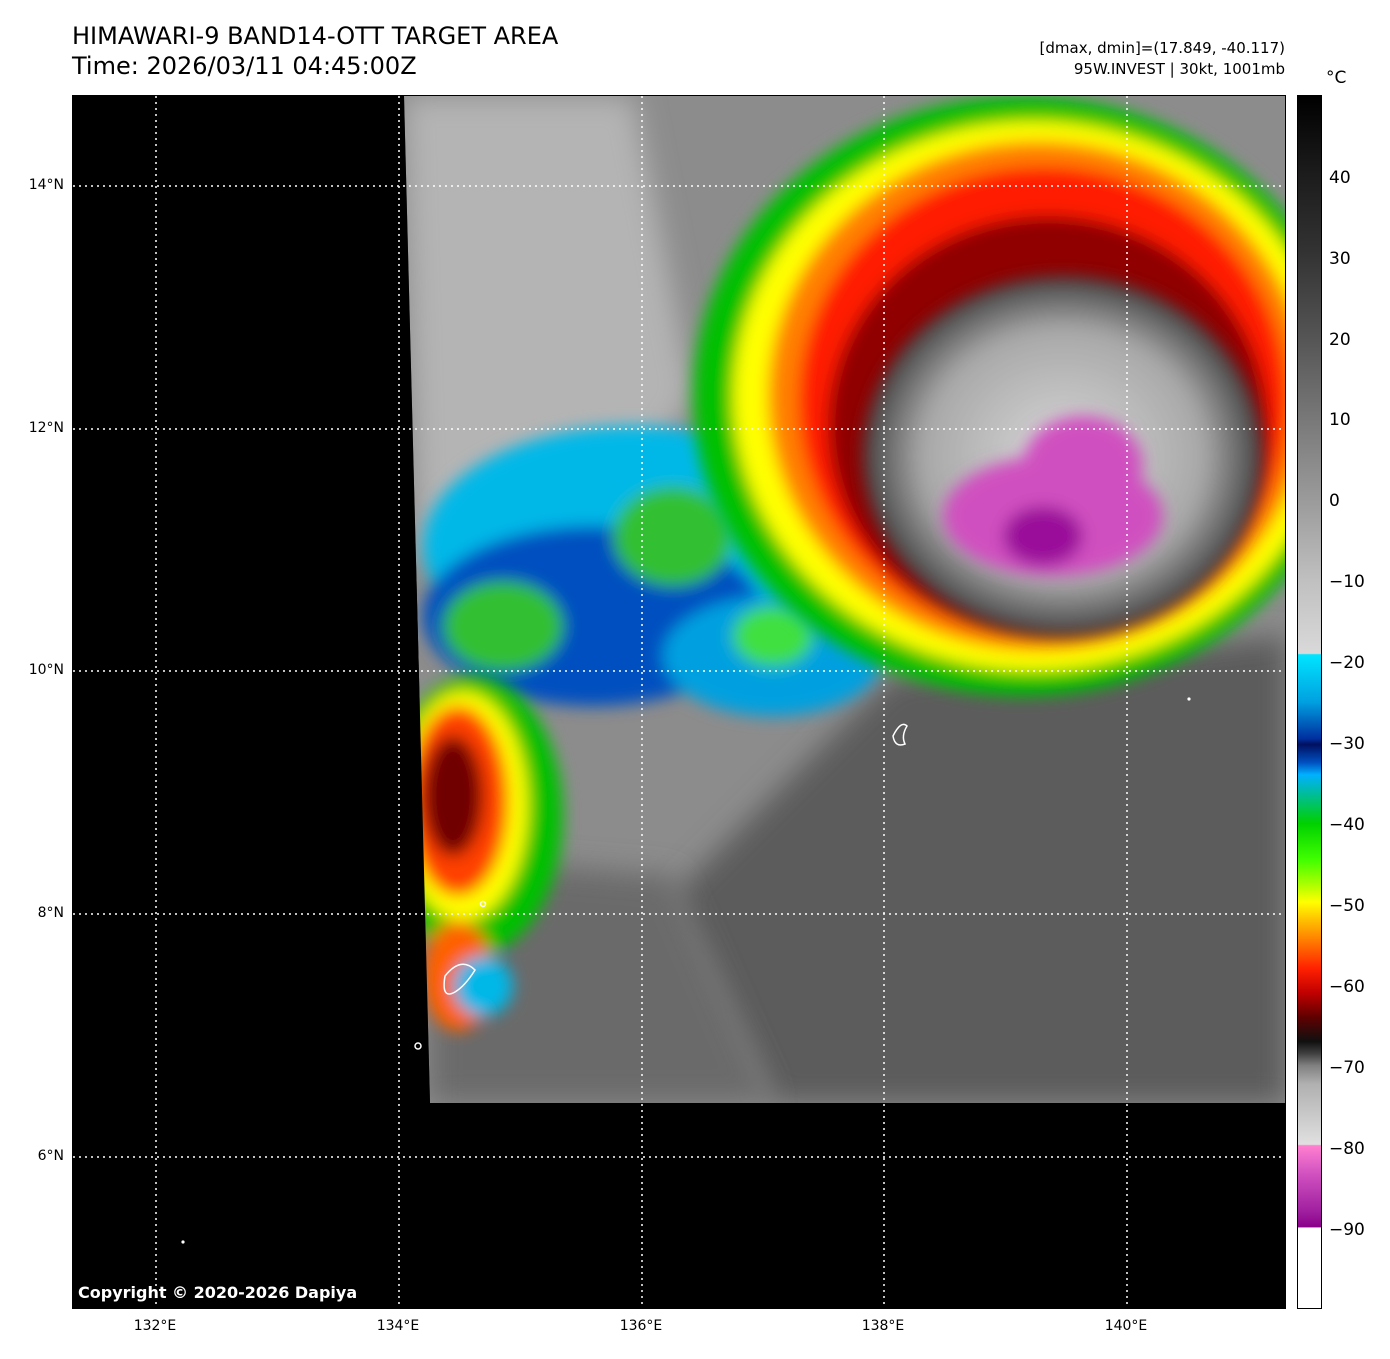 The height and width of the screenshot is (1359, 1390). Describe the element at coordinates (1347, 906) in the screenshot. I see `colorbar-tick: −50` at that location.